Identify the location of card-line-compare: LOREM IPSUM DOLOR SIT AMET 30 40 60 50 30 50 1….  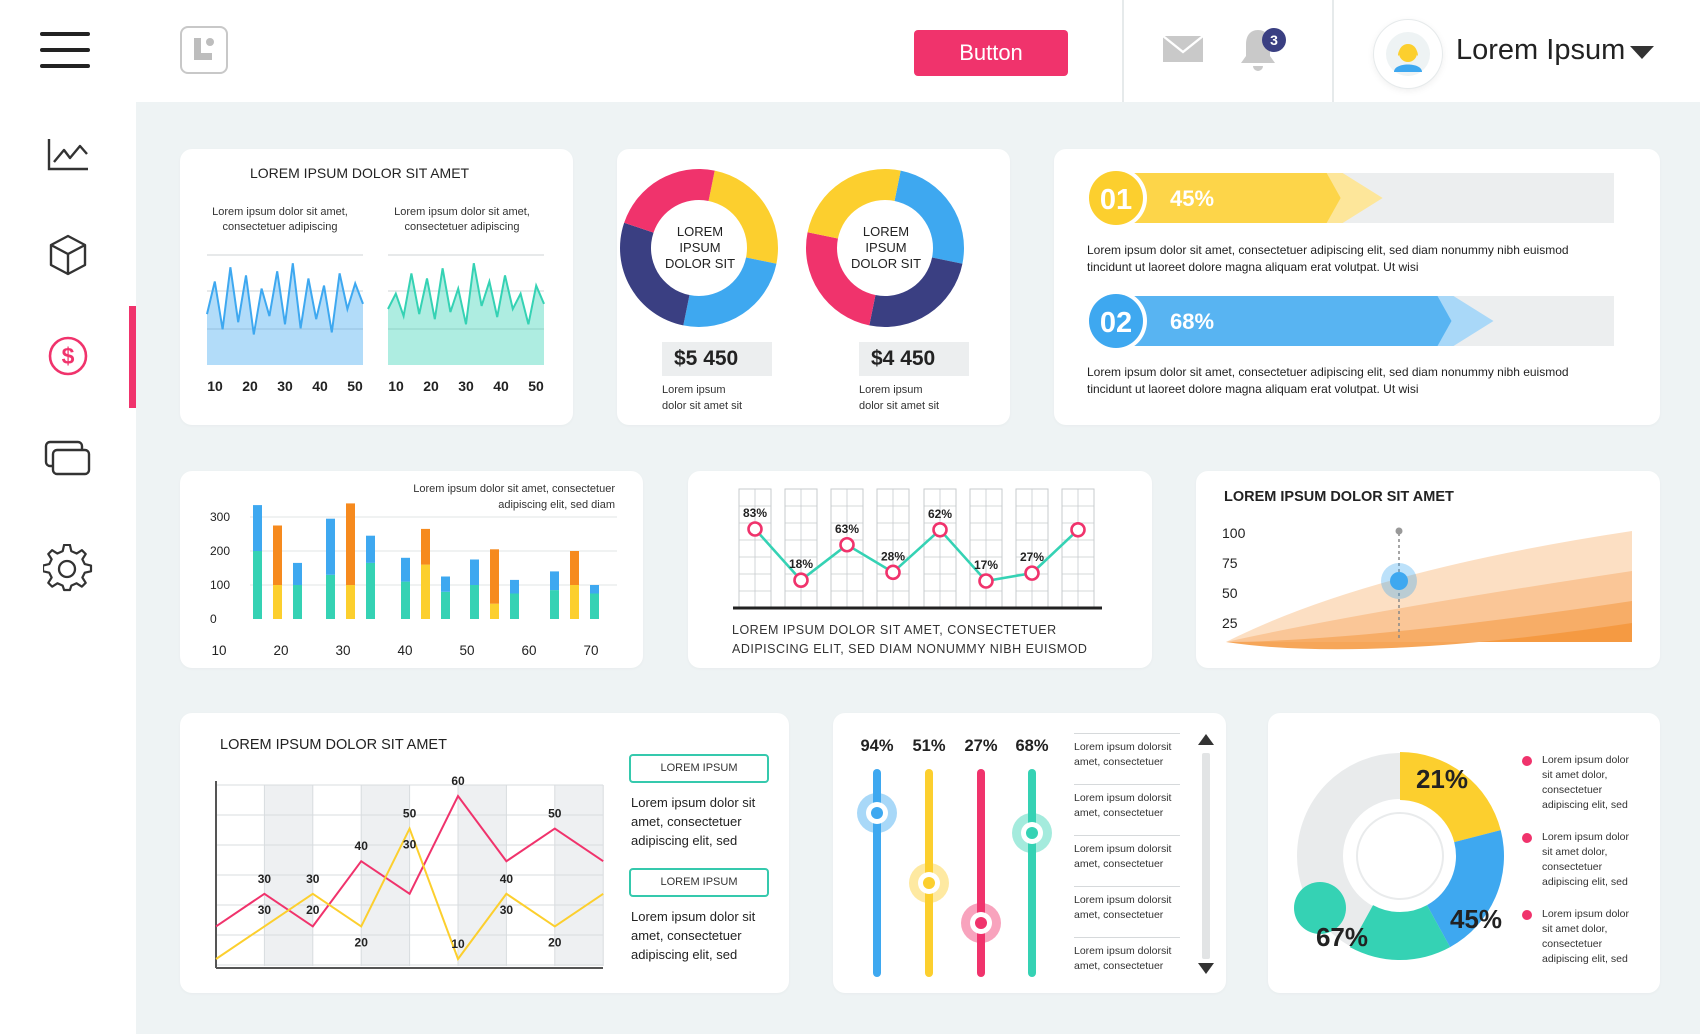
(484, 853).